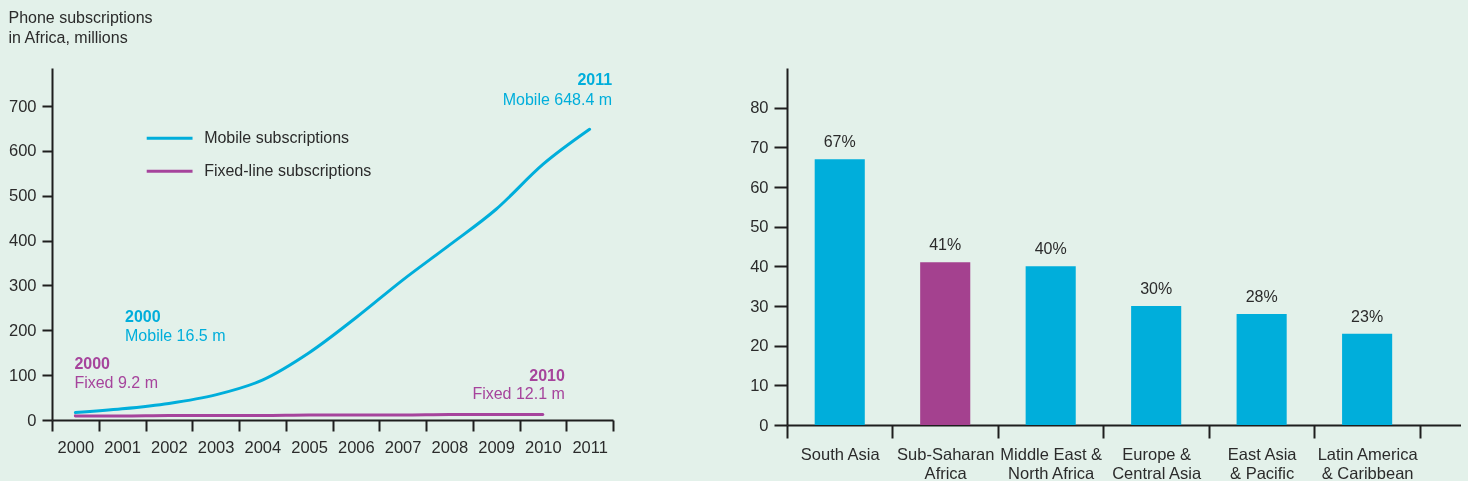 The width and height of the screenshot is (1468, 481). Describe the element at coordinates (22, 105) in the screenshot. I see `y-tick-label: 700` at that location.